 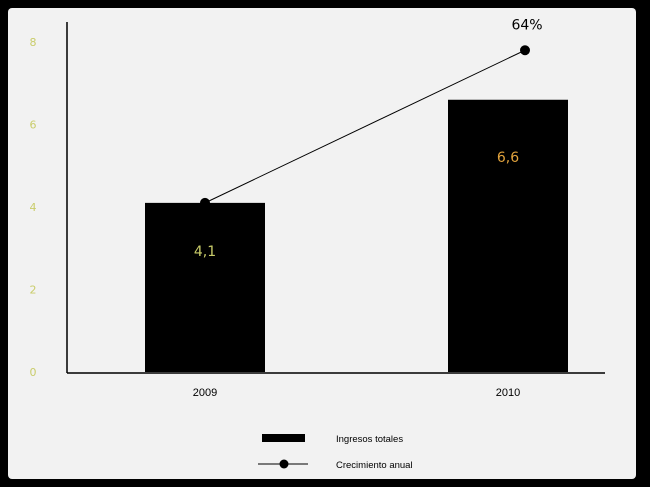 What do you see at coordinates (205, 252) in the screenshot?
I see `bar-value-label: 4,1` at bounding box center [205, 252].